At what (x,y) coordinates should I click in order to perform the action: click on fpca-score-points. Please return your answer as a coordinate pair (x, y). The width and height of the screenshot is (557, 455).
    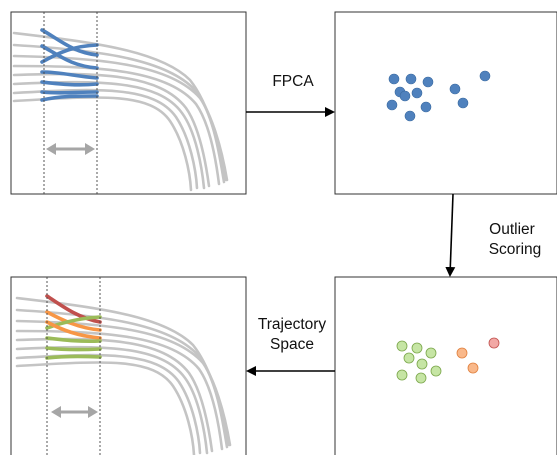
    Looking at the image, I should click on (438, 96).